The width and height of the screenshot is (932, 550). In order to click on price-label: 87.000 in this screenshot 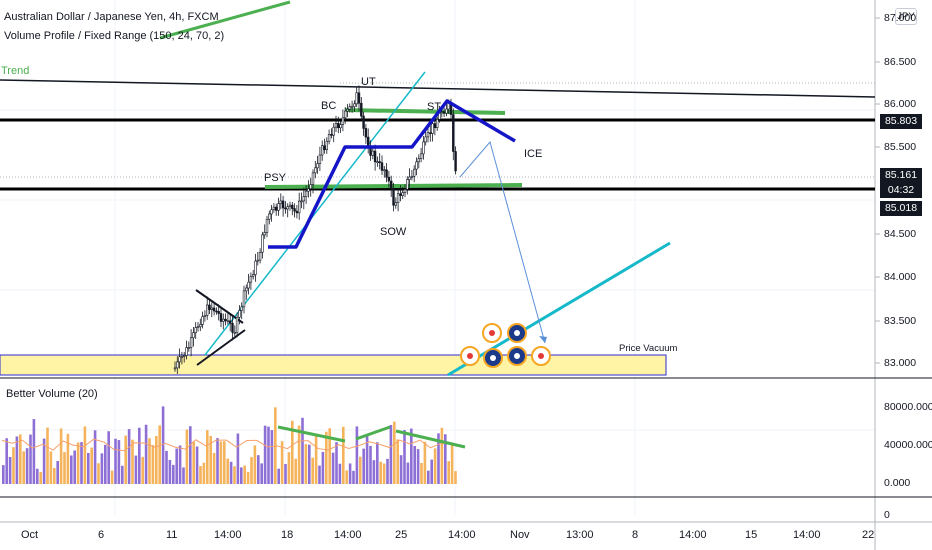, I will do `click(900, 18)`.